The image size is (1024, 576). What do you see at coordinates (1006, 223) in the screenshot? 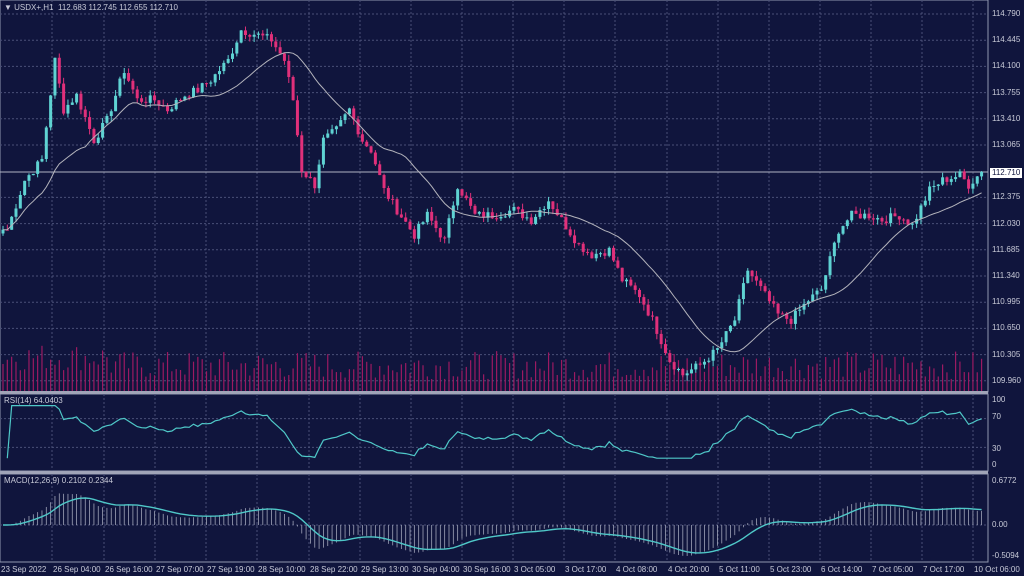
I see `price-tick-label: 112.030` at bounding box center [1006, 223].